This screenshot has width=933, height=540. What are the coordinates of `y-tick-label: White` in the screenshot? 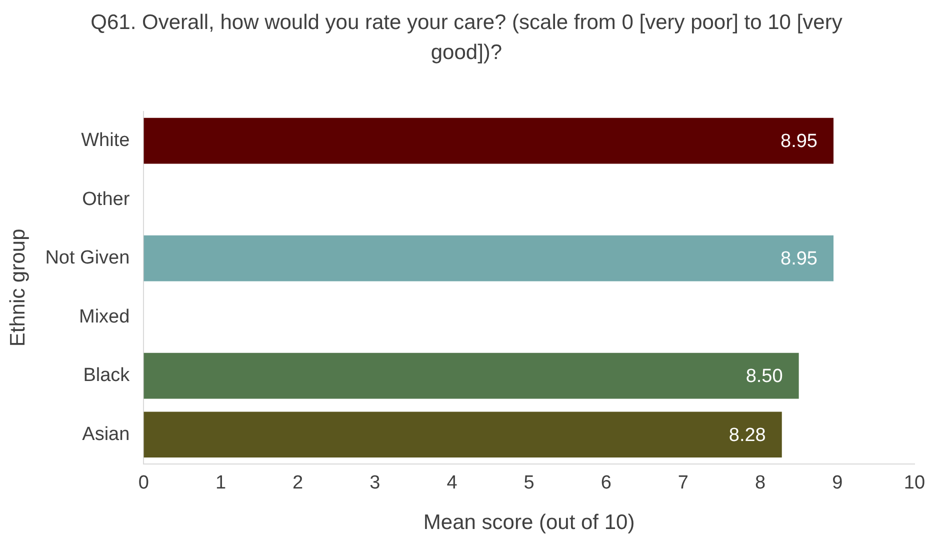 It's located at (105, 141).